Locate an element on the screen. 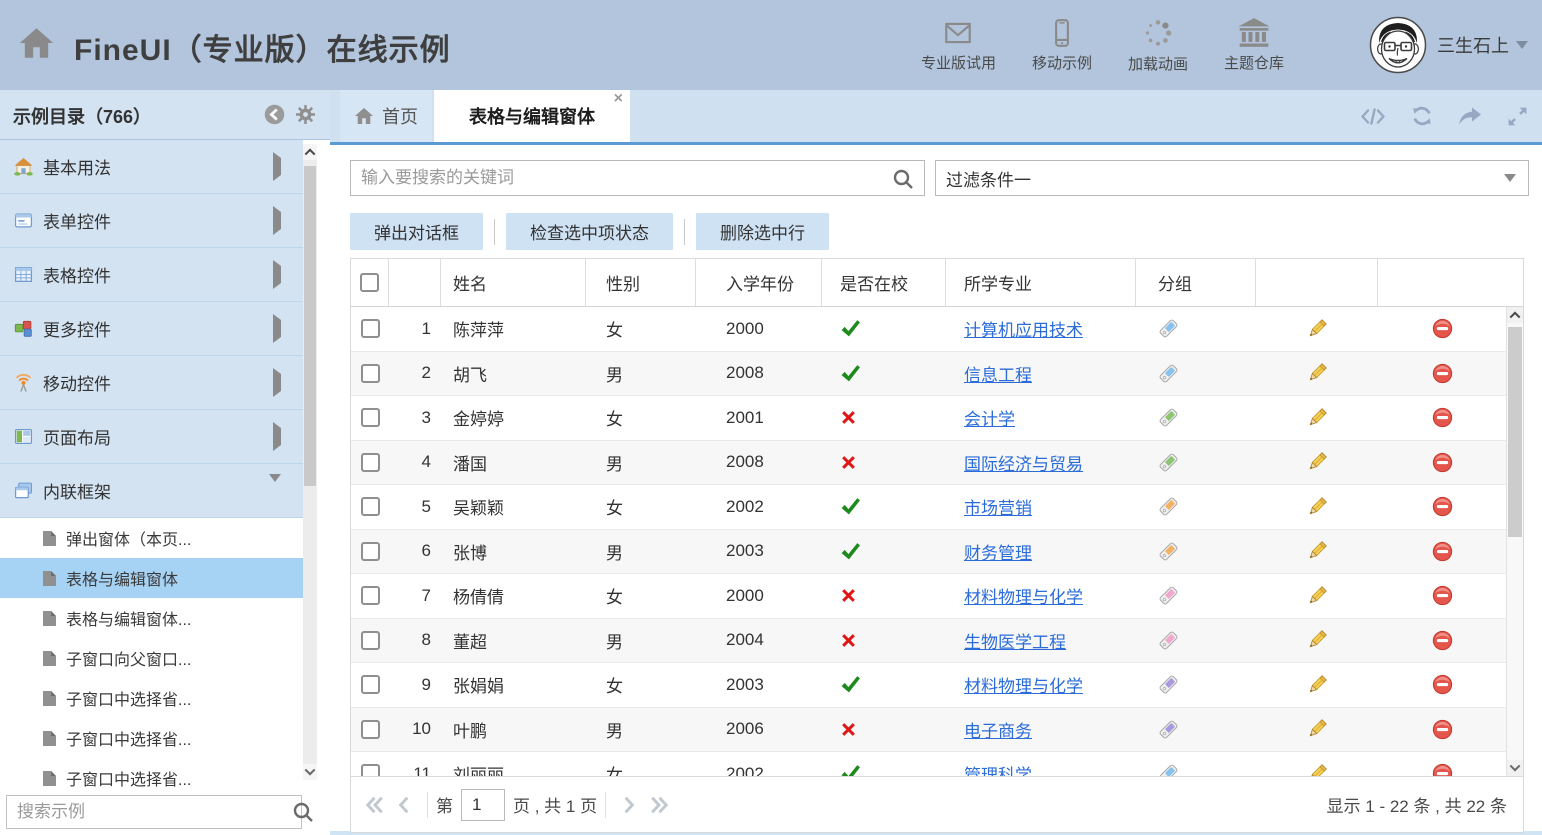  select-all-checkbox is located at coordinates (369, 282).